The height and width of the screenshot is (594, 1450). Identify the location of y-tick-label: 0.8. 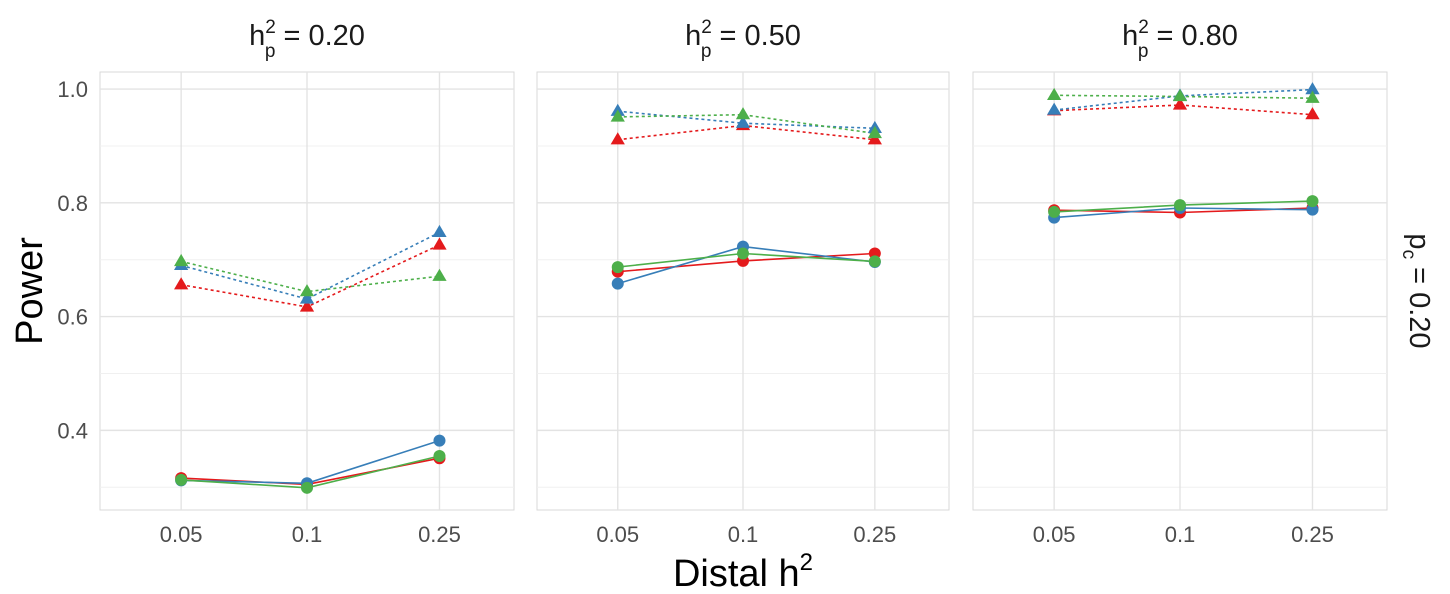
(72, 203).